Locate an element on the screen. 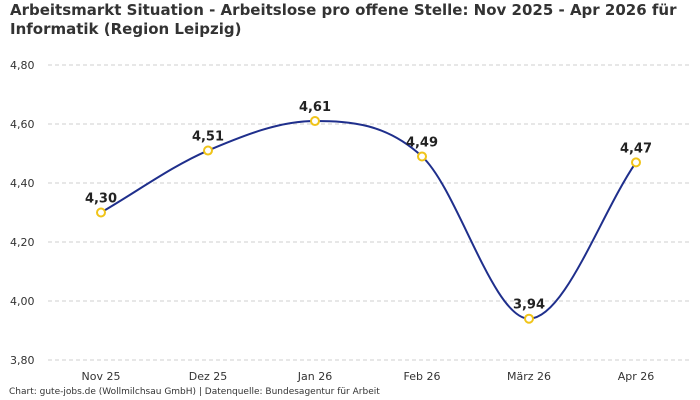  data-label: 4,61 is located at coordinates (315, 107).